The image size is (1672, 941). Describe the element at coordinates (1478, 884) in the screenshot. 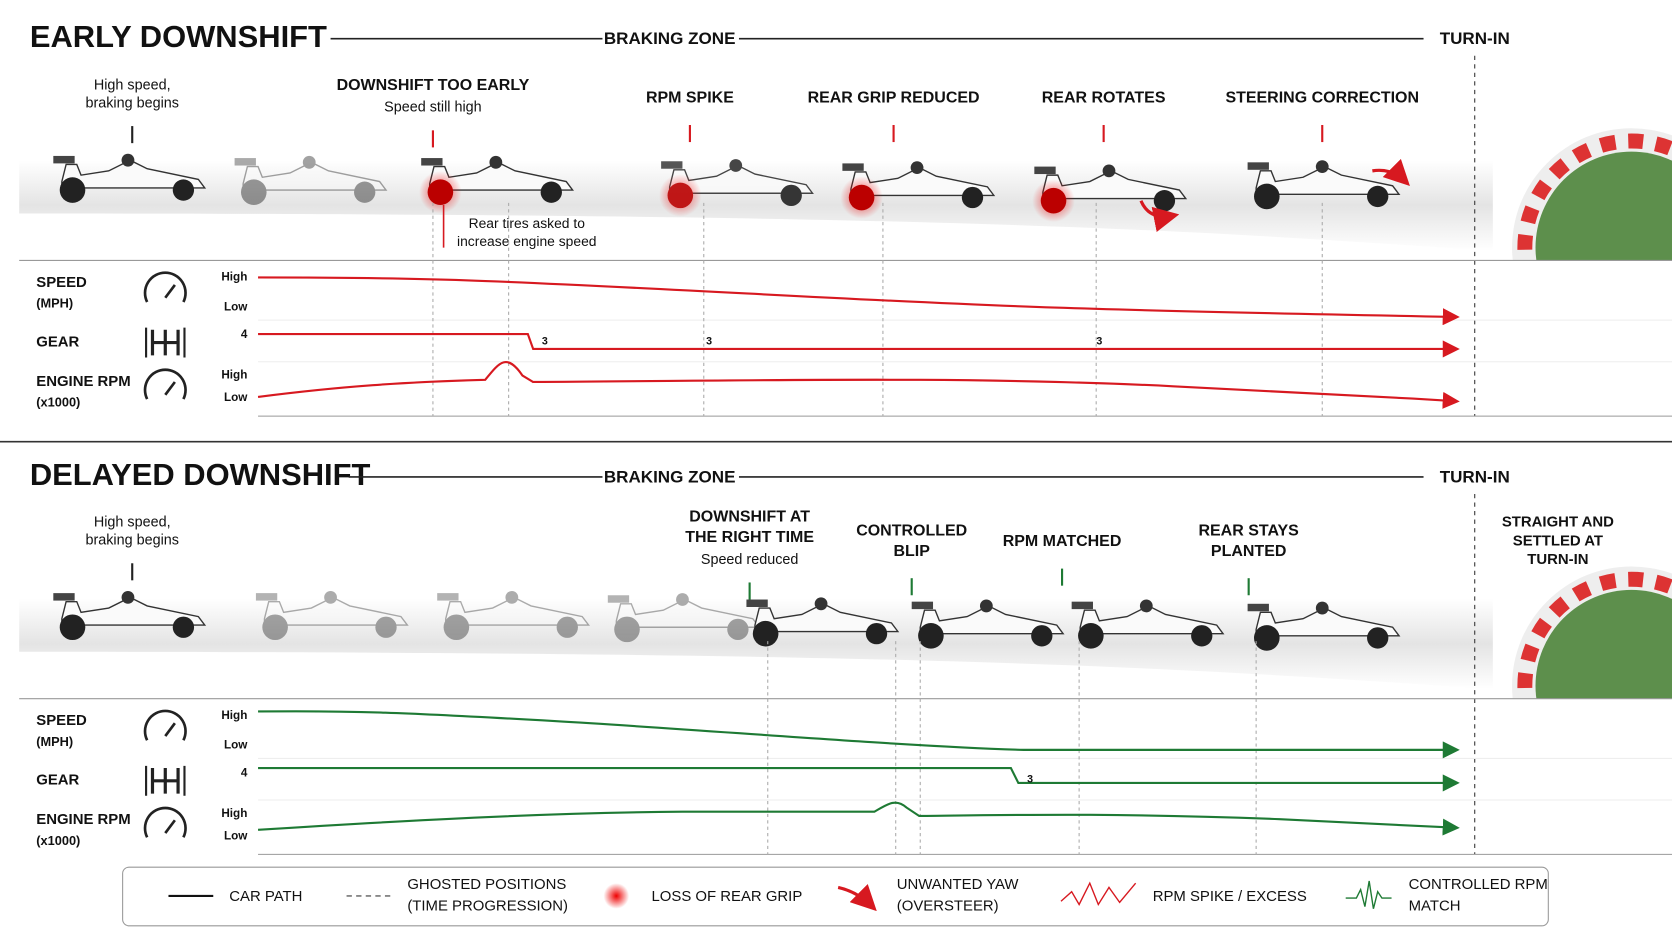

I see `legend-label: CONTROLLED RPM` at that location.